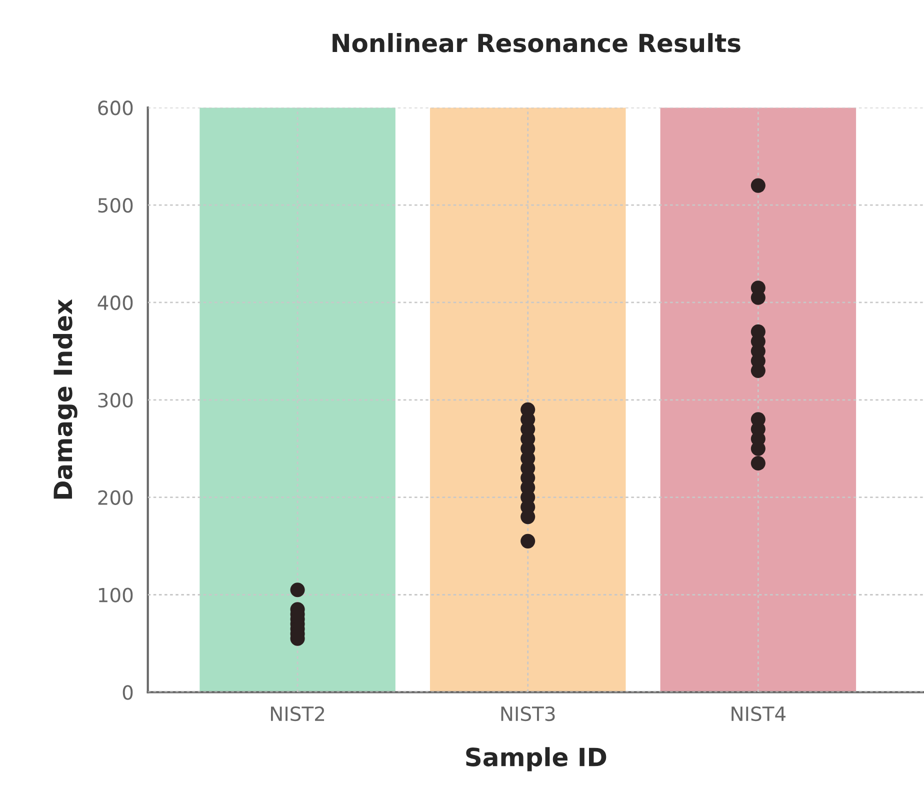  What do you see at coordinates (115, 400) in the screenshot?
I see `y-tick-label: 300` at bounding box center [115, 400].